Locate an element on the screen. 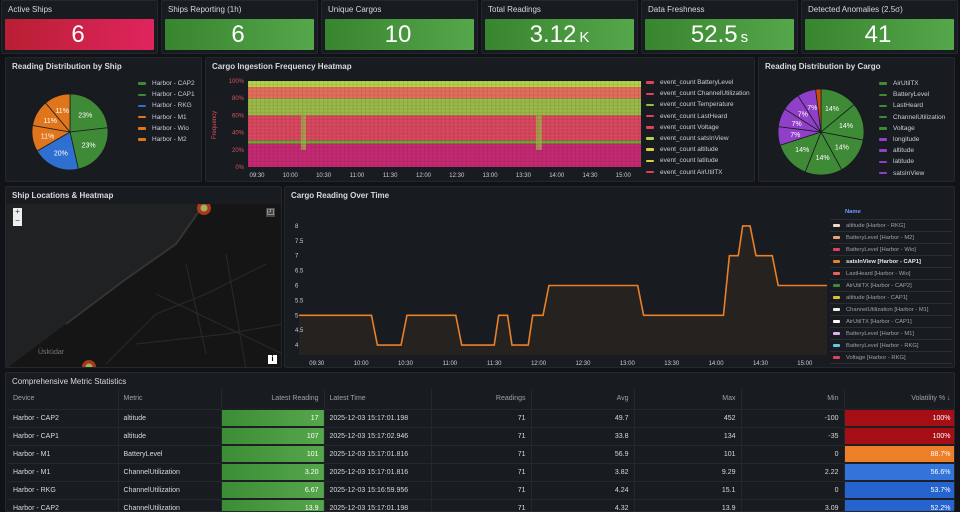  column-header: Metric is located at coordinates (170, 399).